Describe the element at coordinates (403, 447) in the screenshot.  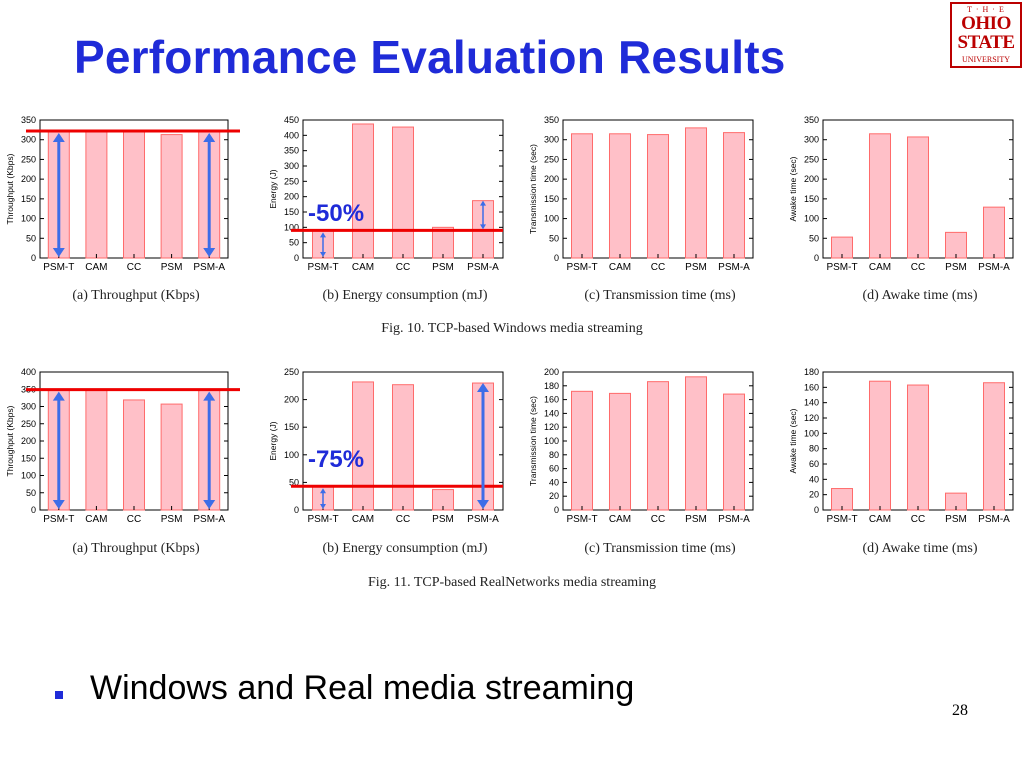
I see `fig2-b-bar-cc` at that location.